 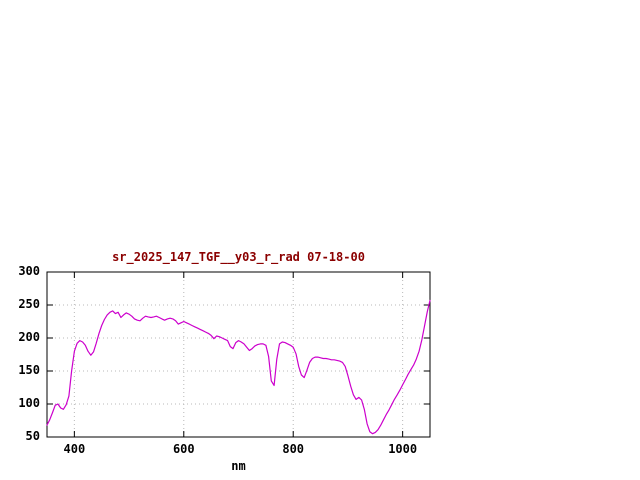 I want to click on x-tick-label: 400, so click(x=74, y=449).